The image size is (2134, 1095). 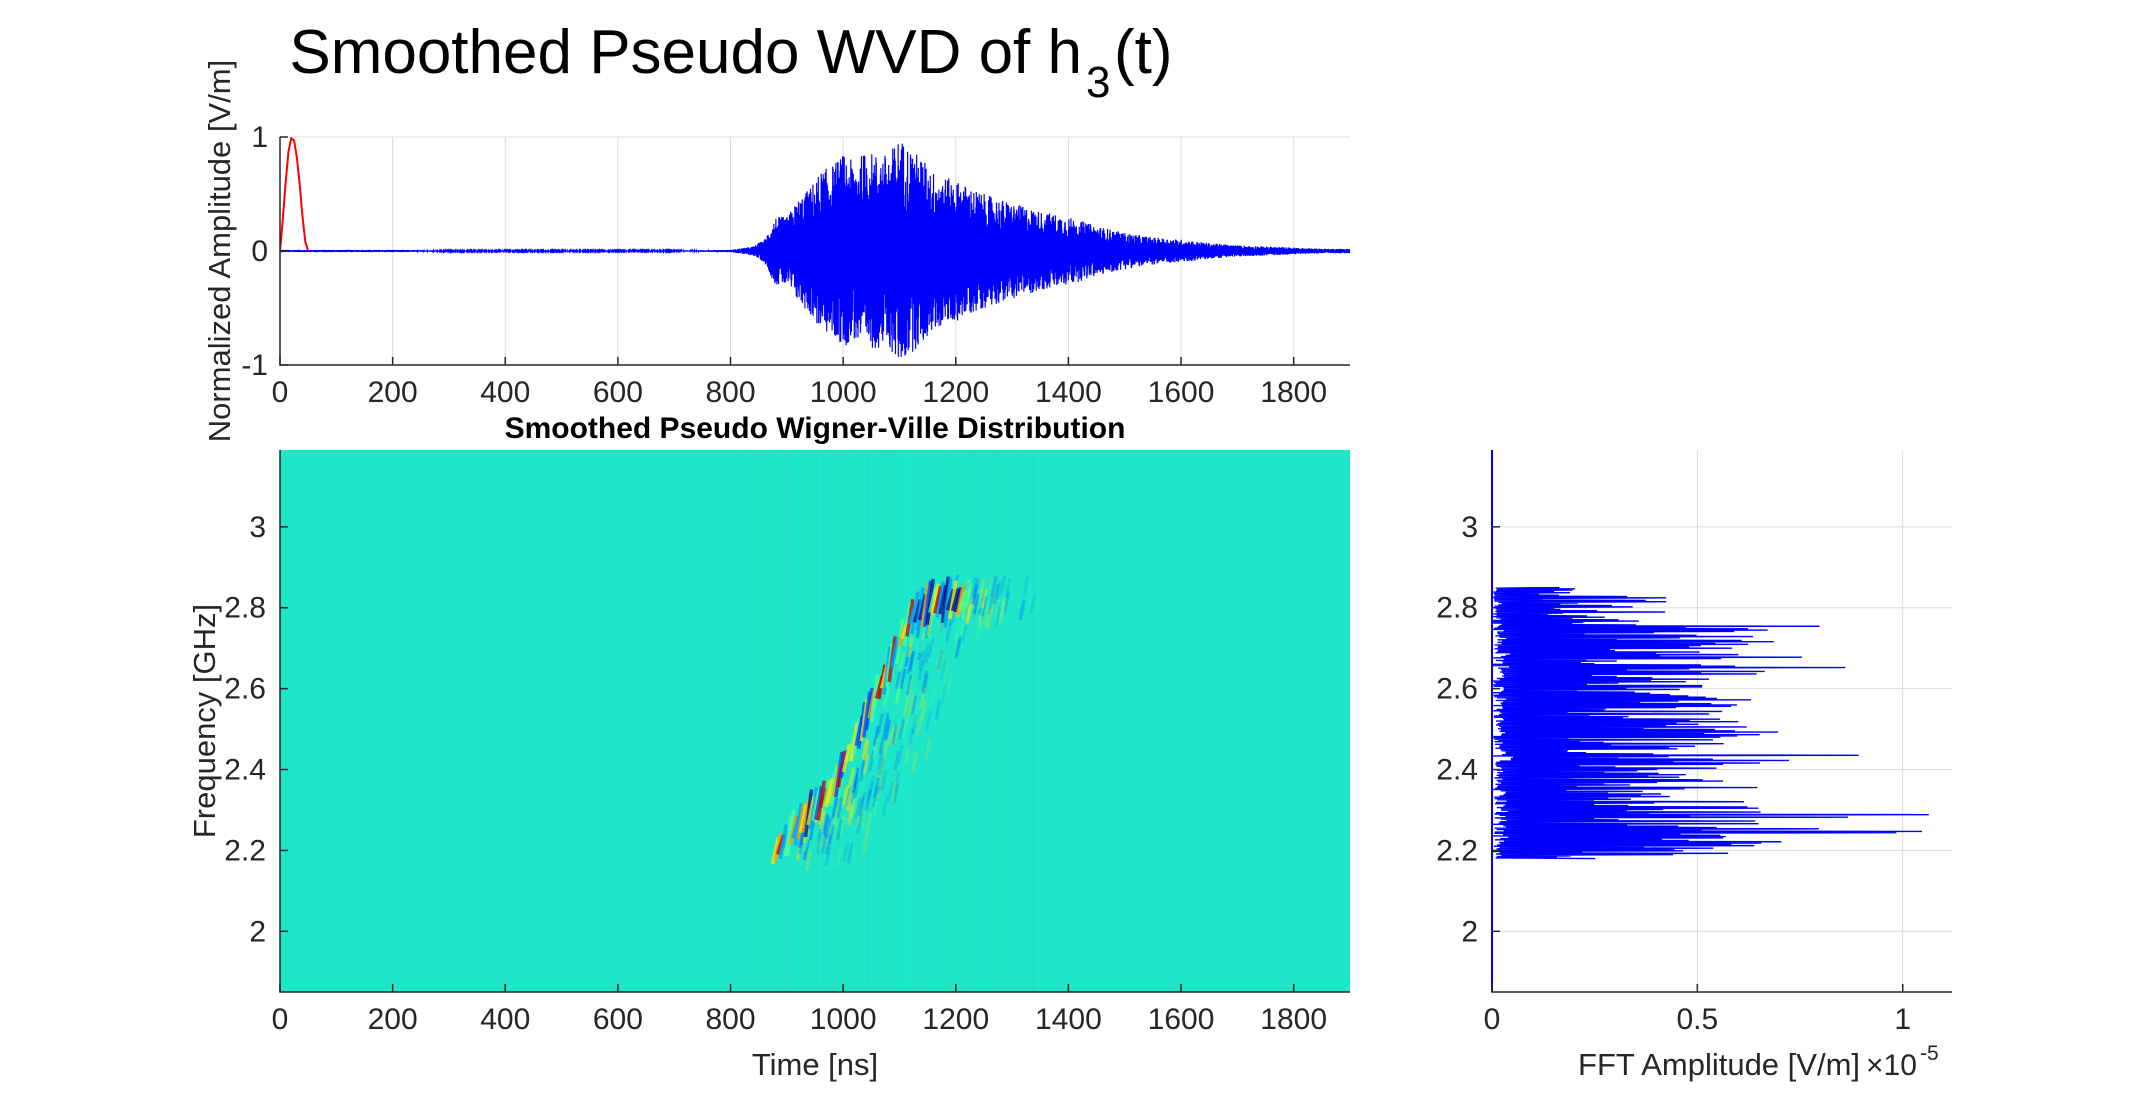 What do you see at coordinates (245, 770) in the screenshot?
I see `spwvd-y-tick-label: 2.4` at bounding box center [245, 770].